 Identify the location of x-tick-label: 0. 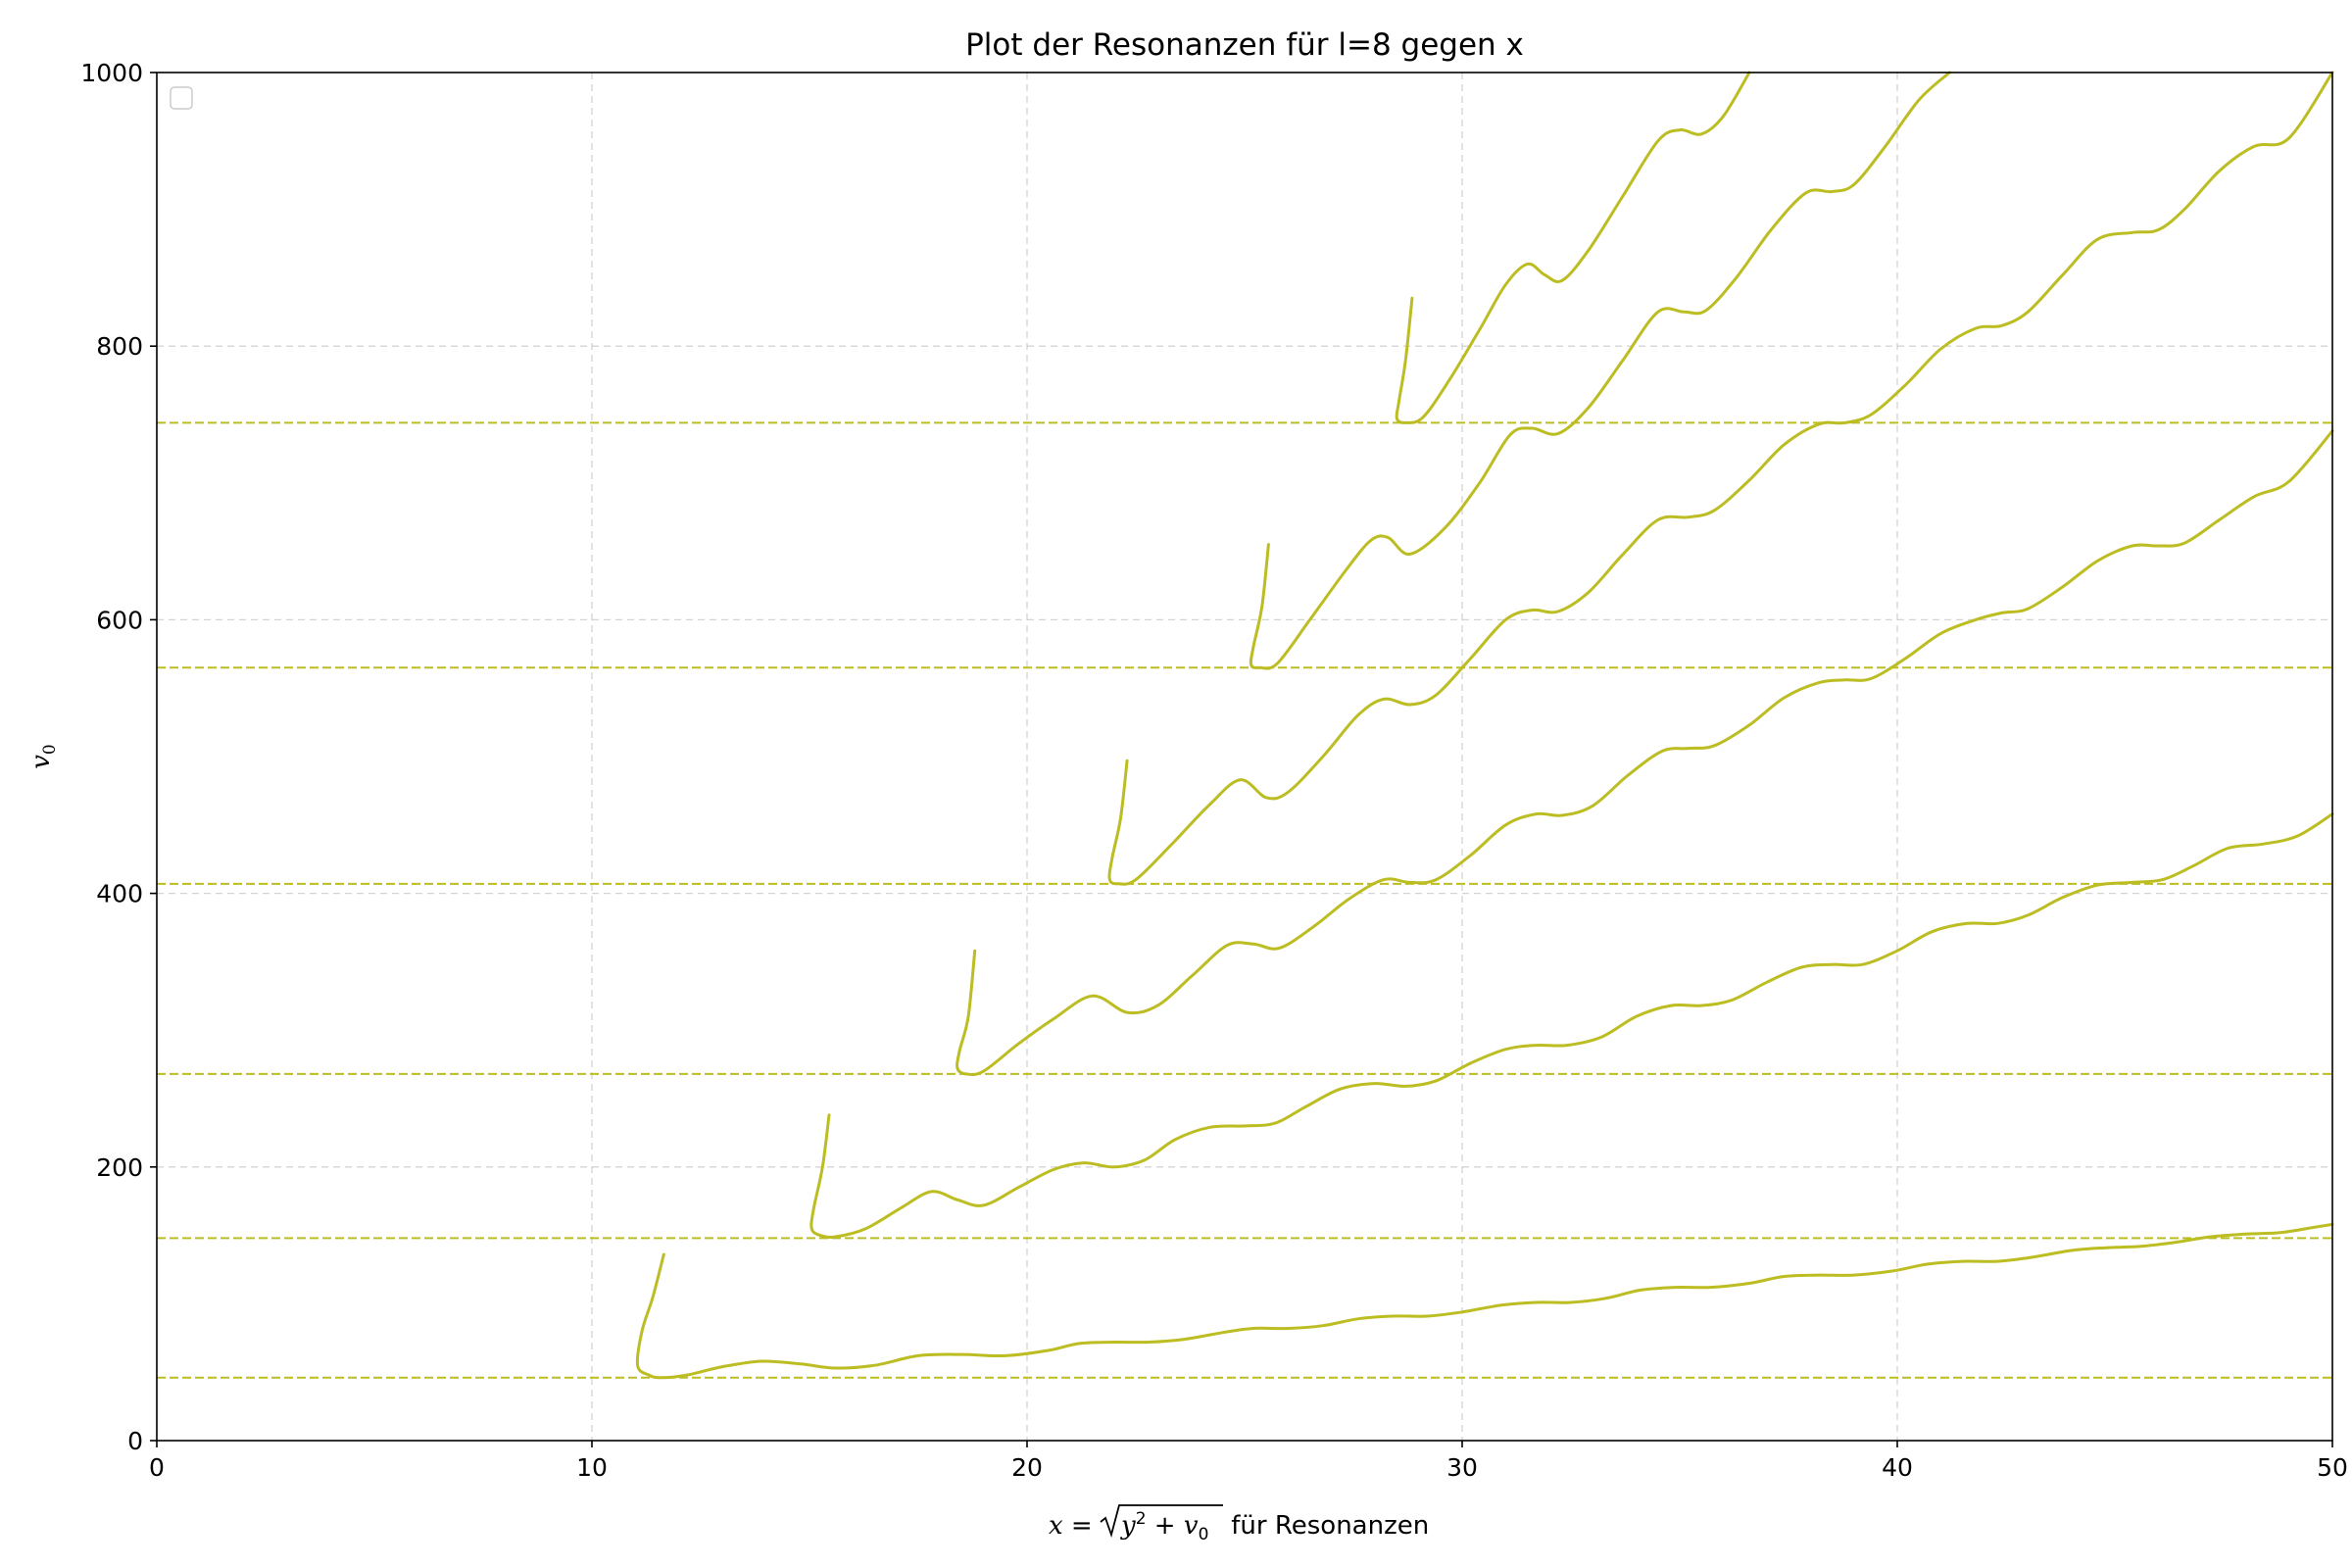
(157, 1467).